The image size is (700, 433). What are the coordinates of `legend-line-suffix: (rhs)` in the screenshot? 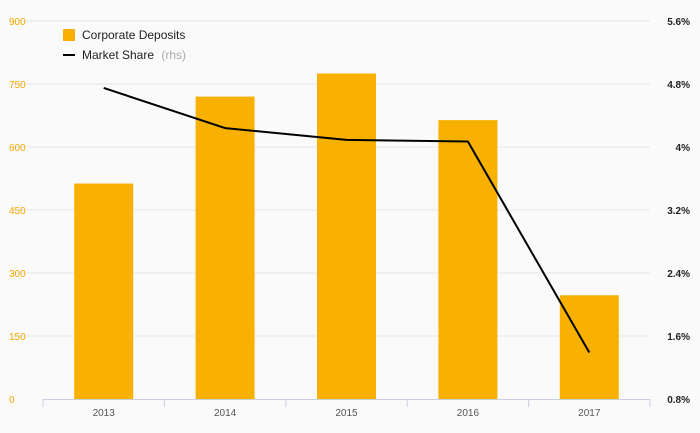 It's located at (173, 55).